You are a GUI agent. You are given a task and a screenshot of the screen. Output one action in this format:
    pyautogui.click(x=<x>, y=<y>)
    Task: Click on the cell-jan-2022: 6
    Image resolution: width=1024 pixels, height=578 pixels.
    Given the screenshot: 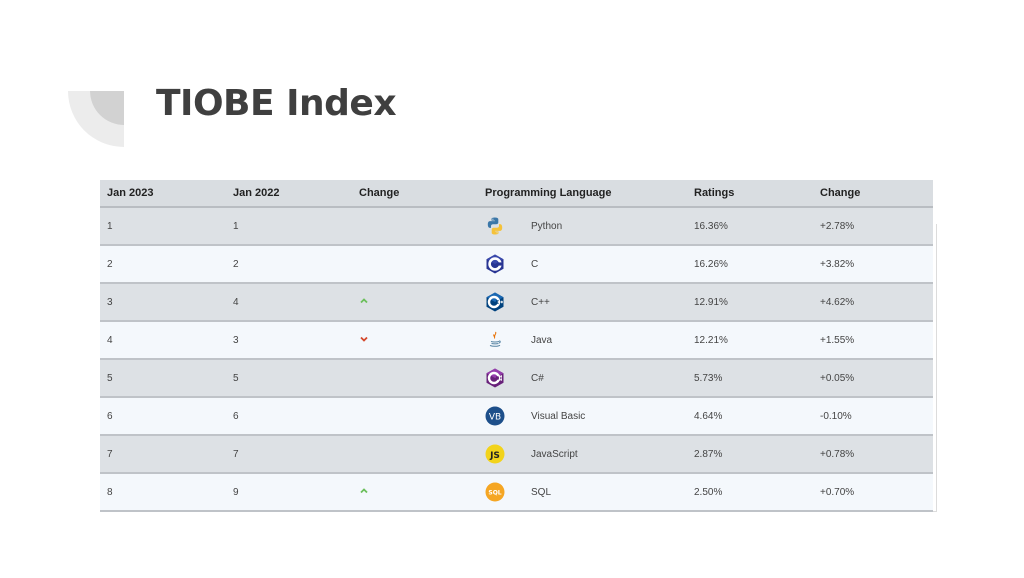 What is the action you would take?
    pyautogui.click(x=289, y=416)
    